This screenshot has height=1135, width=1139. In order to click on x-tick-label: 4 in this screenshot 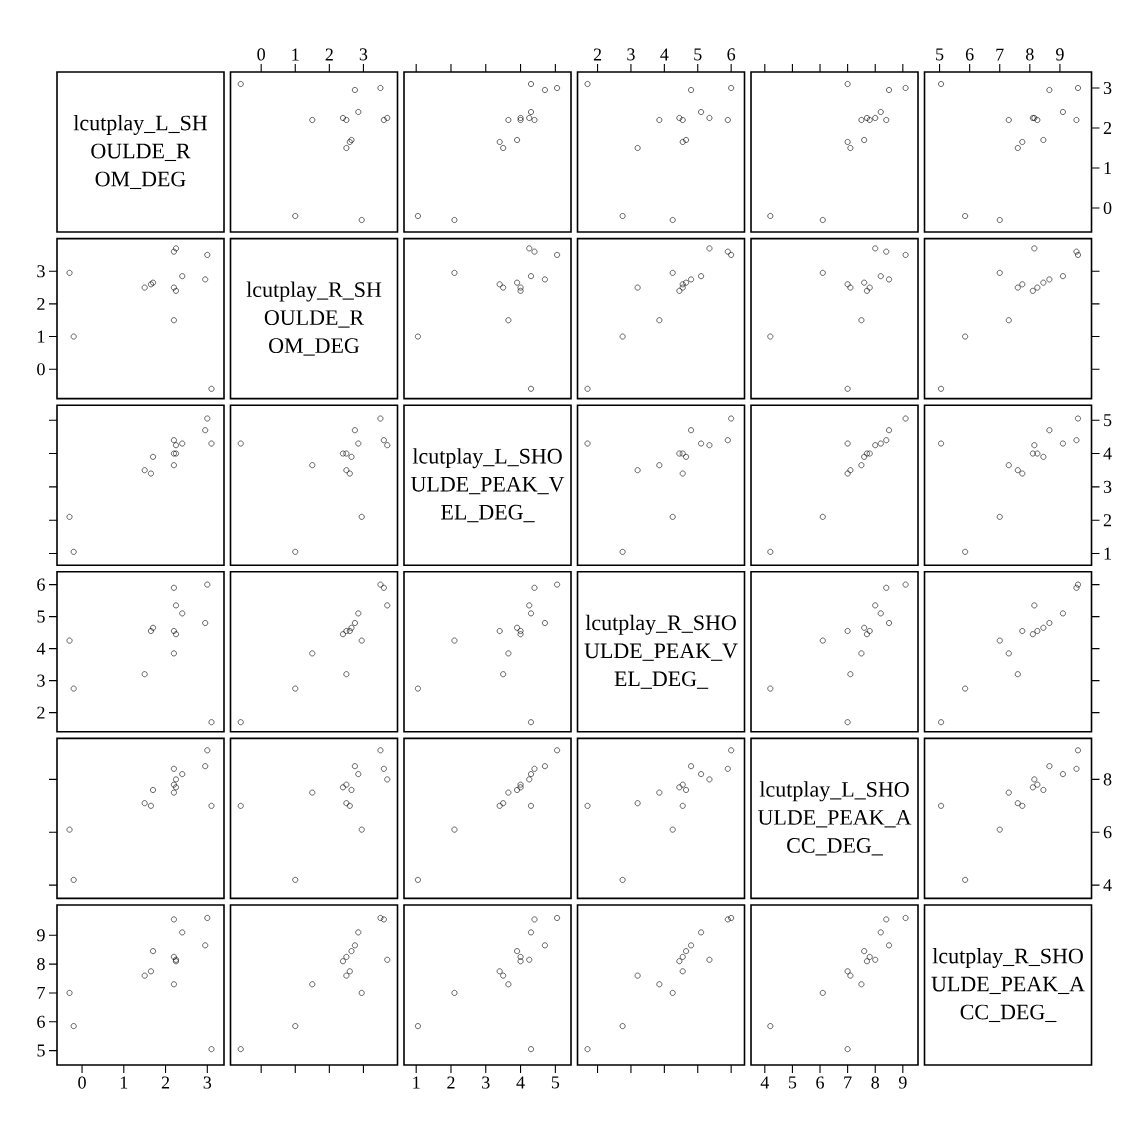, I will do `click(664, 54)`.